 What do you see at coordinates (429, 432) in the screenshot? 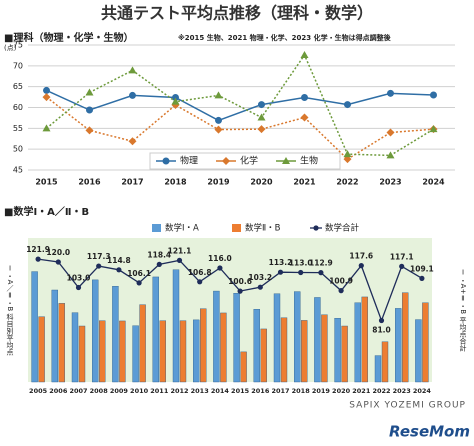
I see `logo: ReseMom` at bounding box center [429, 432].